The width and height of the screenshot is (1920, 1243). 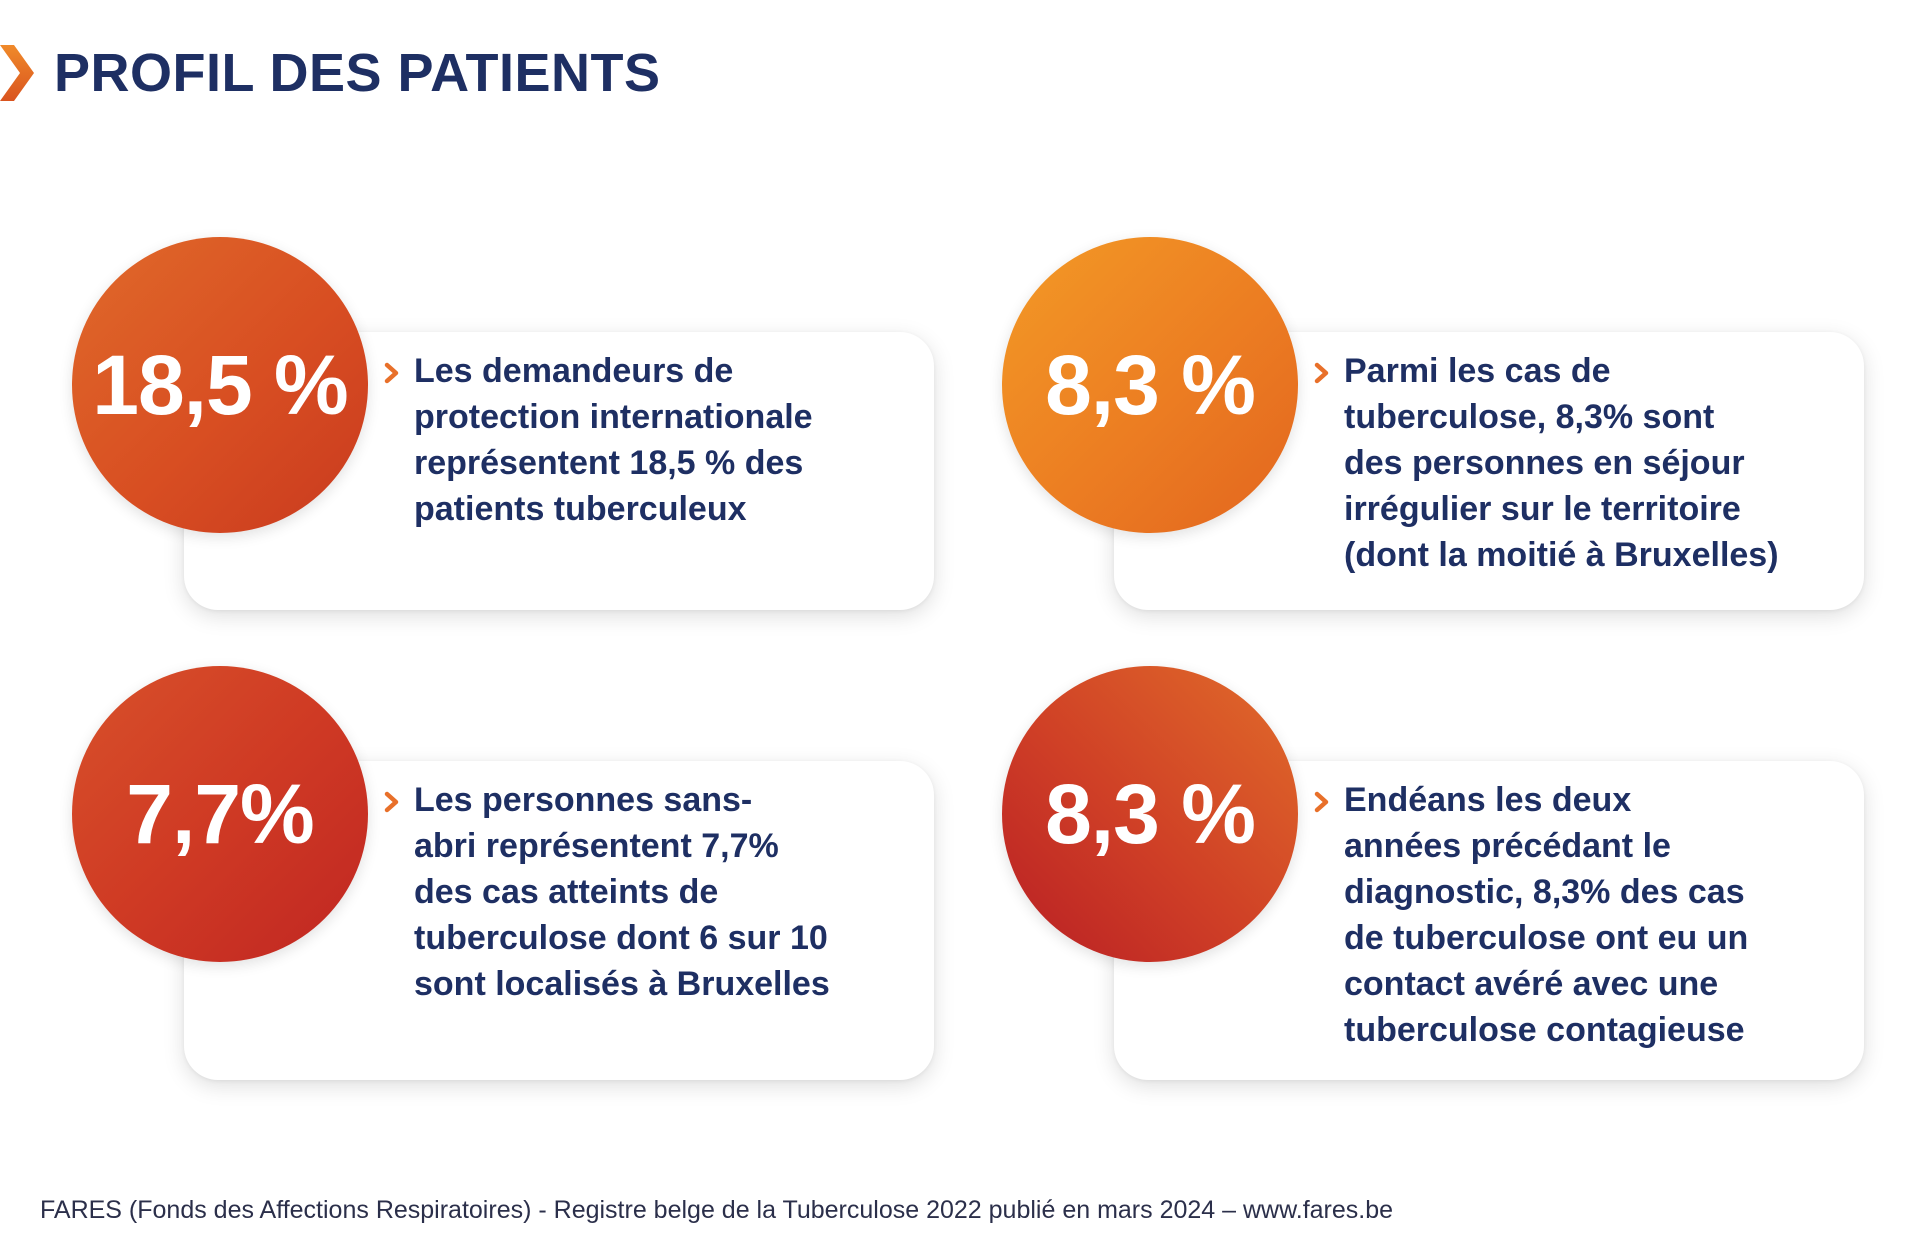 I want to click on description-line: abri représentent 7,7%, so click(x=596, y=846).